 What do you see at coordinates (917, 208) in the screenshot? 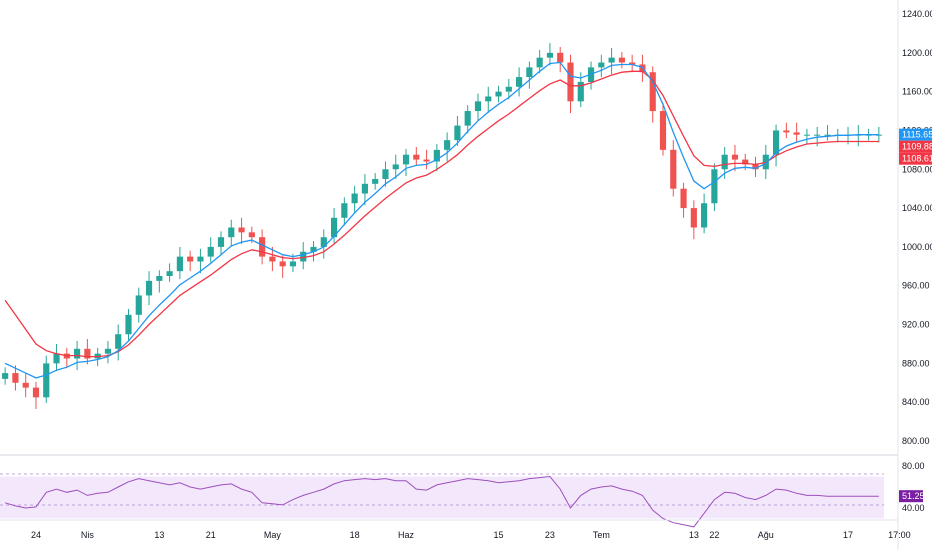
I see `price-tick-label: 1040.00` at bounding box center [917, 208].